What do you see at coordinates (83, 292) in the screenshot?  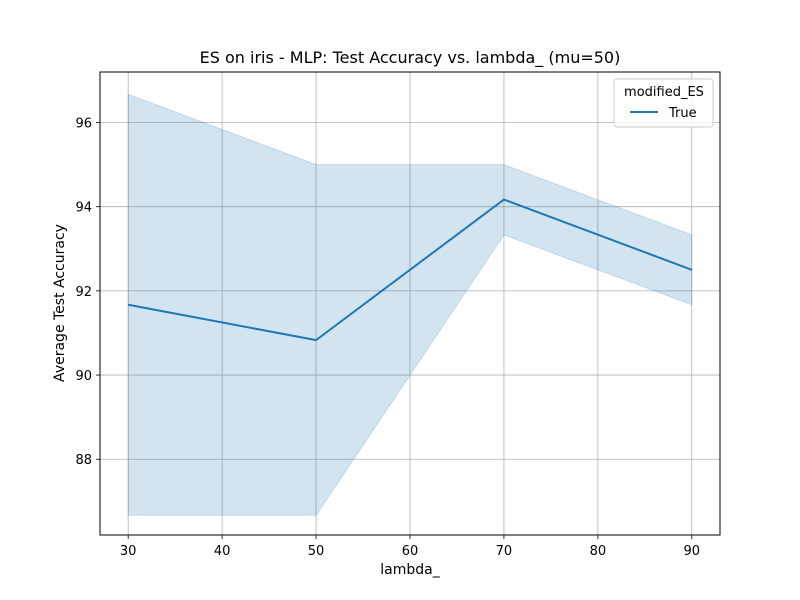 I see `y-tick-label: 92` at bounding box center [83, 292].